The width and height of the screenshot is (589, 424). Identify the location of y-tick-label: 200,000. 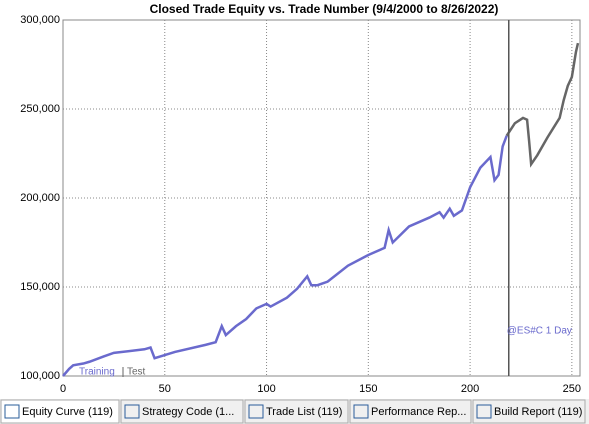
(40, 198).